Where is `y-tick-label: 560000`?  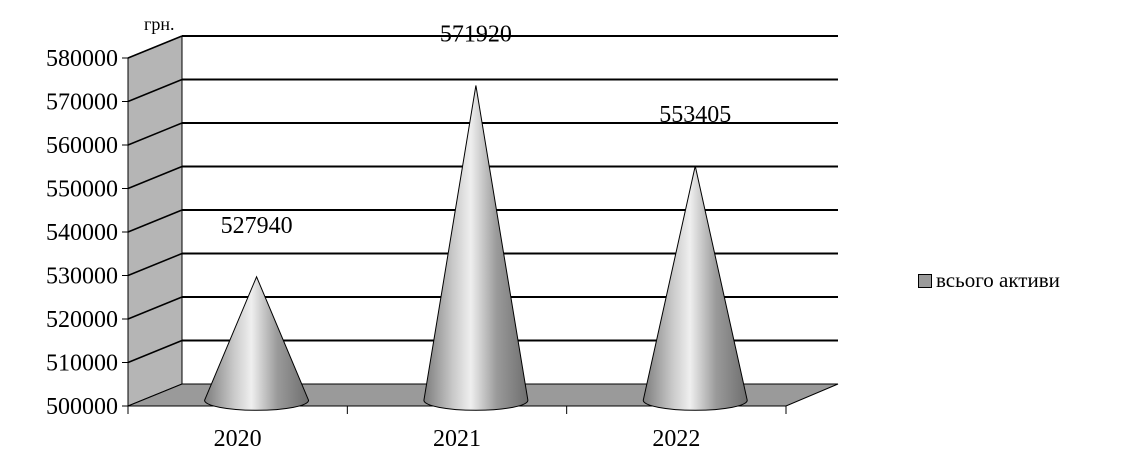 y-tick-label: 560000 is located at coordinates (82, 146).